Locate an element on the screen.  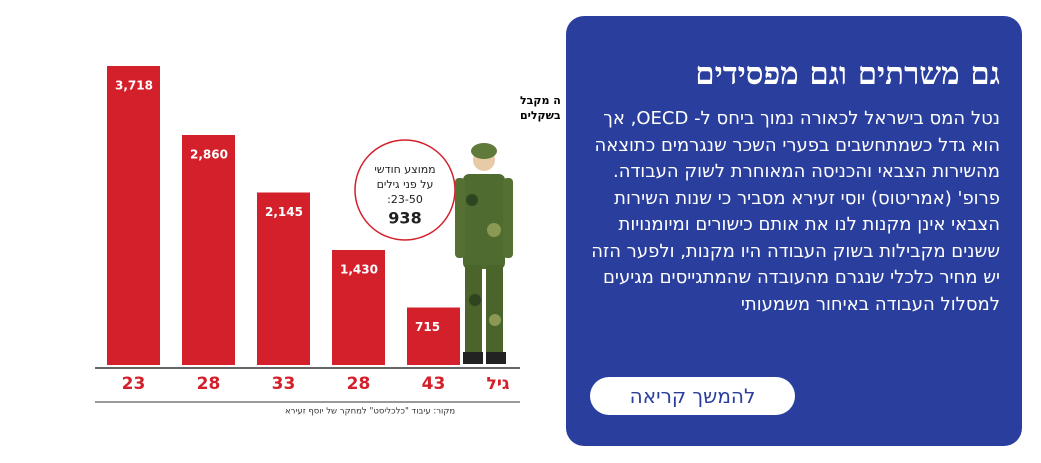
value-label: 715 is located at coordinates (427, 327).